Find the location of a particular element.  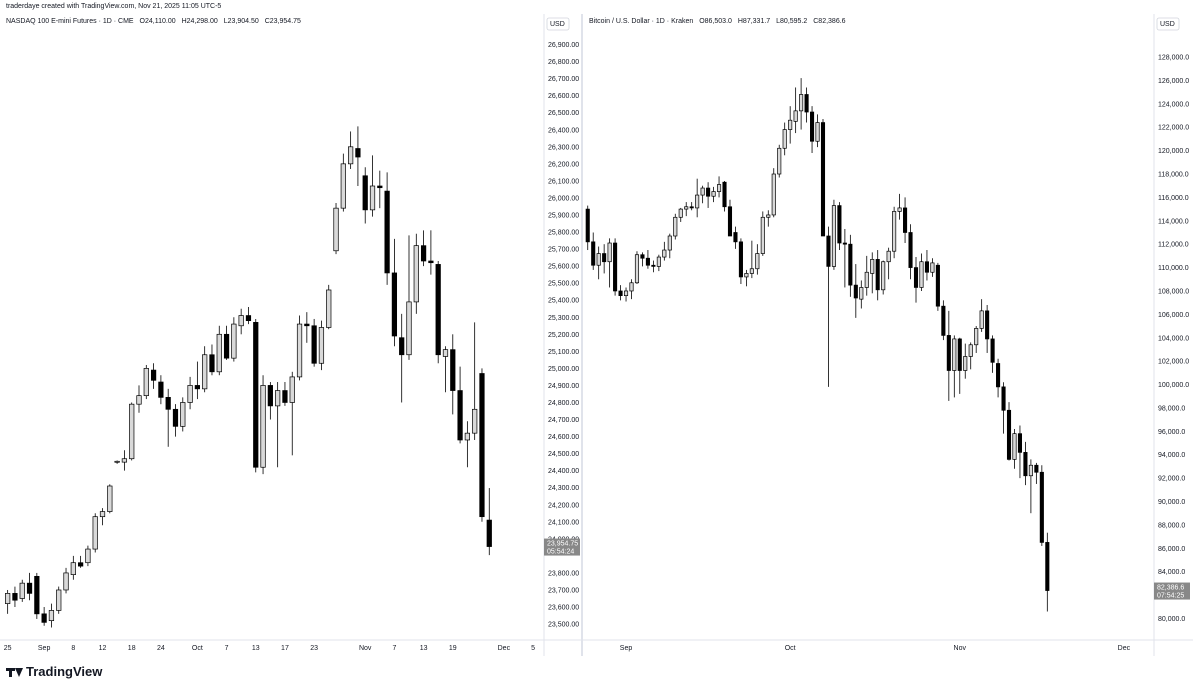

nasdaq-x-tick-label: Sep is located at coordinates (44, 648).